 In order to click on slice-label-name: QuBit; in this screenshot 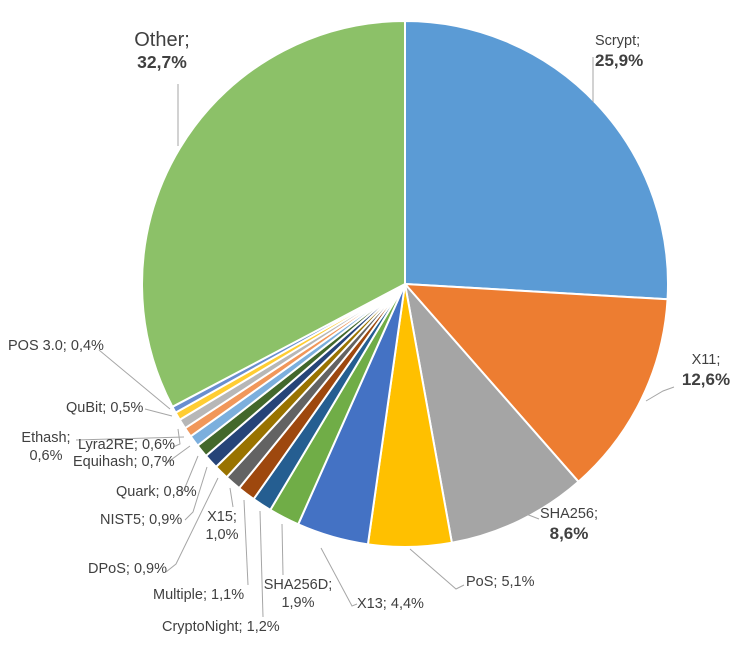, I will do `click(86, 408)`.